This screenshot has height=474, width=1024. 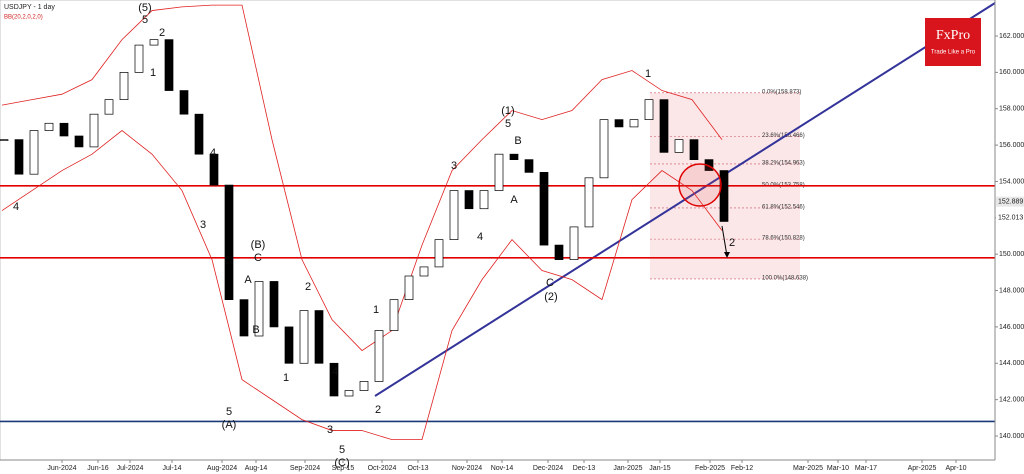 I want to click on price-tag, so click(x=1010, y=217).